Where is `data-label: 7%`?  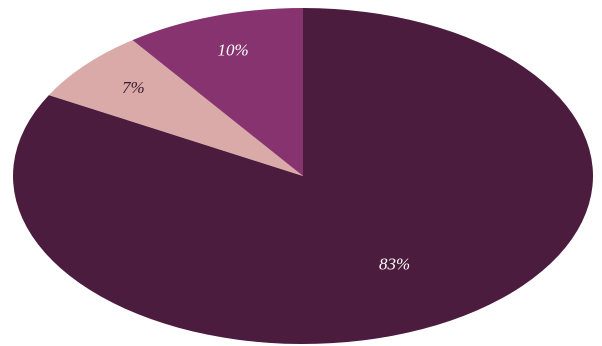 data-label: 7% is located at coordinates (133, 87).